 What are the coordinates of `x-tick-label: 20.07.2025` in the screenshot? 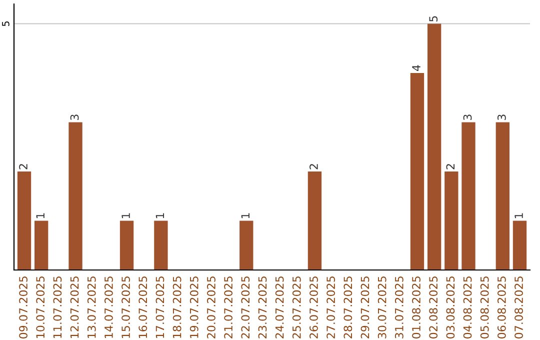 It's located at (211, 307).